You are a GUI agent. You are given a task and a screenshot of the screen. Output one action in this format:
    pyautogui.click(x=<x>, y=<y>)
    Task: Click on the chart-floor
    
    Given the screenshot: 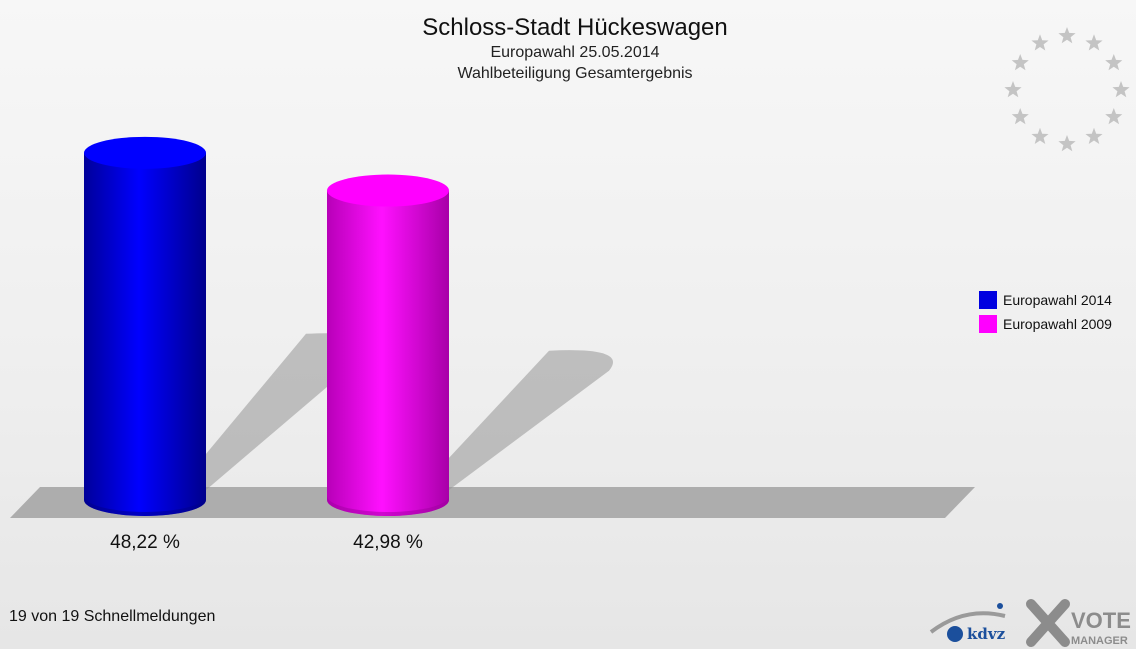 What is the action you would take?
    pyautogui.click(x=492, y=502)
    